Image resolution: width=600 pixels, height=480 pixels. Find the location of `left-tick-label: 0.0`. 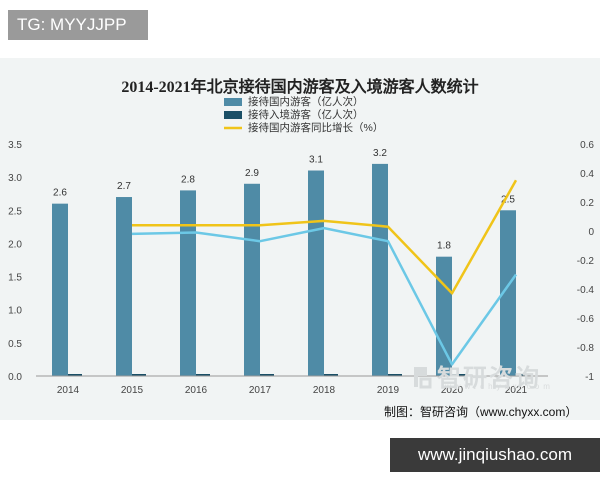

left-tick-label: 0.0 is located at coordinates (15, 377).